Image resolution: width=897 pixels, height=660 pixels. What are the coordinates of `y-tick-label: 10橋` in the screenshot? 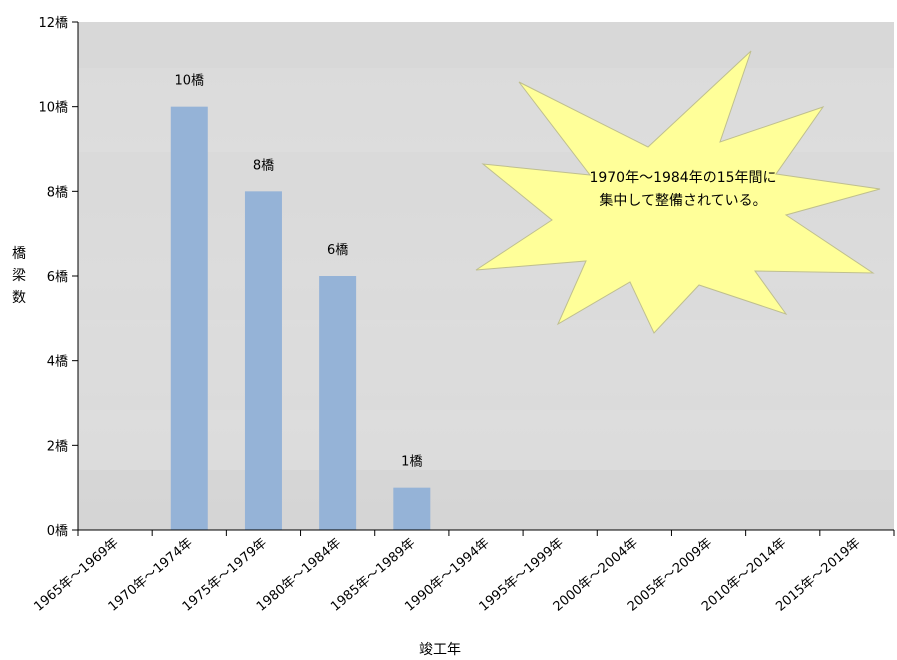 It's located at (53, 108).